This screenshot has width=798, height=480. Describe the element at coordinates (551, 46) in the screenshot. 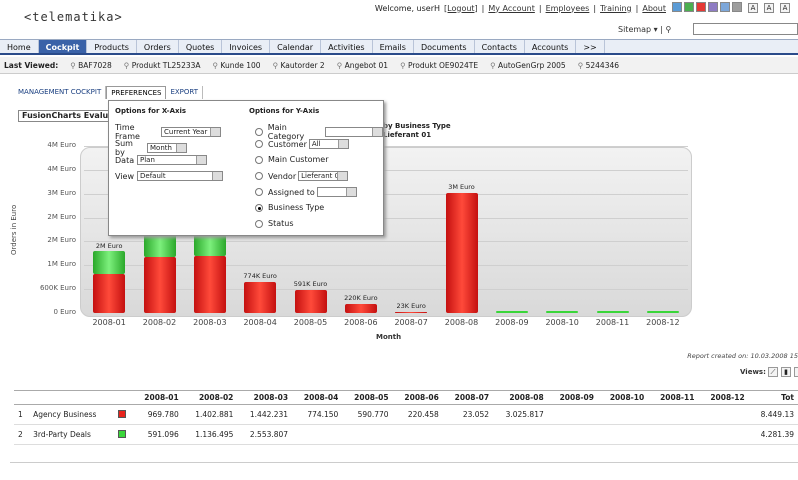

I see `nav-item: Accounts` at that location.